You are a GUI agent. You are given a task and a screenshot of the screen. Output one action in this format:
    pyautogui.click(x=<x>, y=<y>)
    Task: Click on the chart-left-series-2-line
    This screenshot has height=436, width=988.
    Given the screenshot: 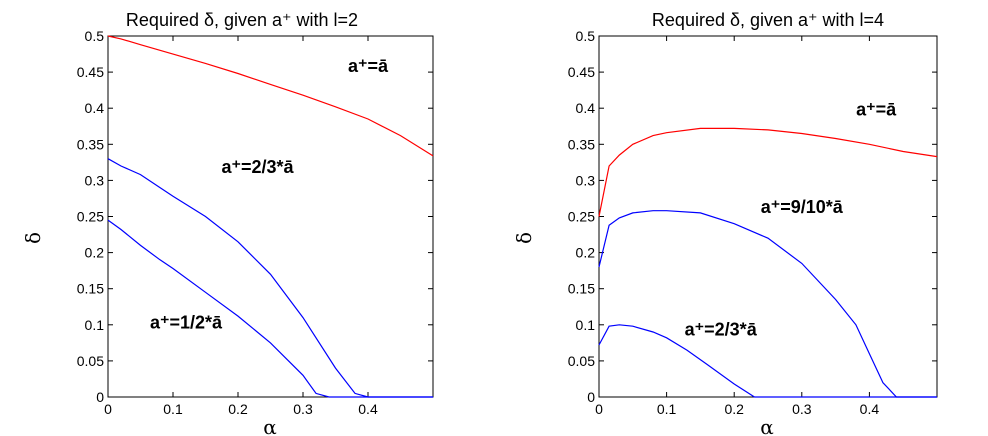 What is the action you would take?
    pyautogui.click(x=270, y=308)
    